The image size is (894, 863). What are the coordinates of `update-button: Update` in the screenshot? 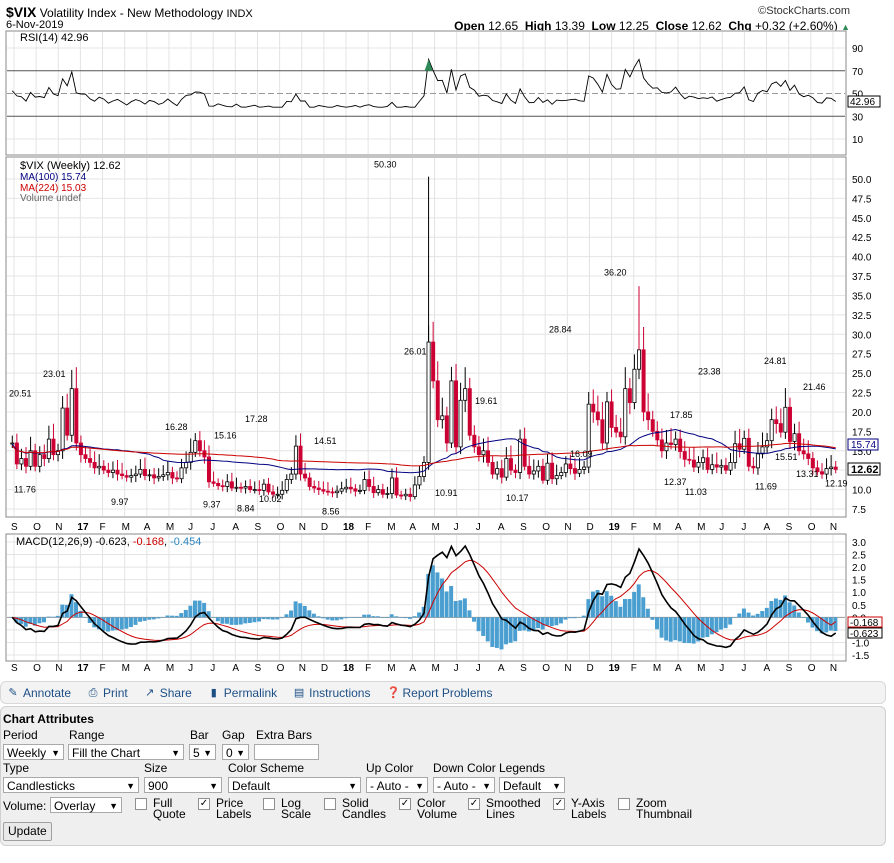 It's located at (27, 831).